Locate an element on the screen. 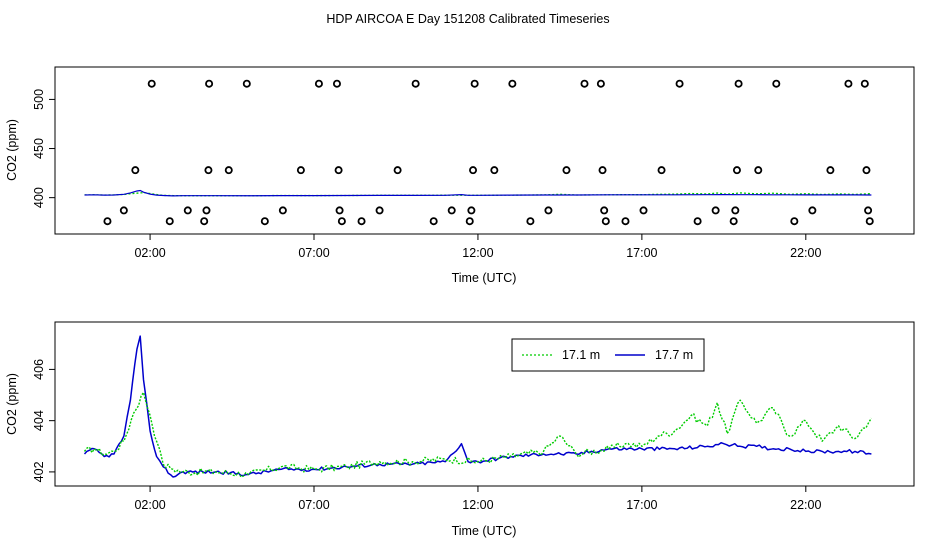 This screenshot has height=545, width=936. bottom-x-tick-label: 17:00 is located at coordinates (641, 505).